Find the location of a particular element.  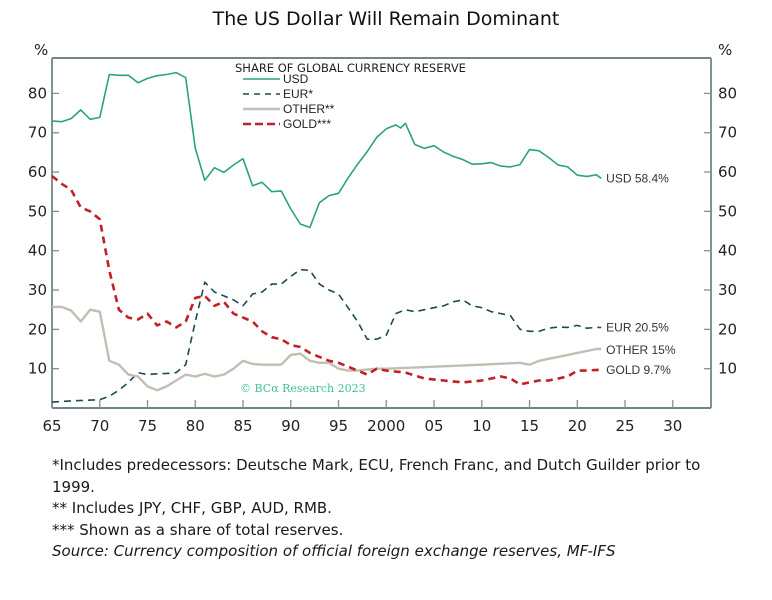

x-tick-label: 25 is located at coordinates (624, 426).